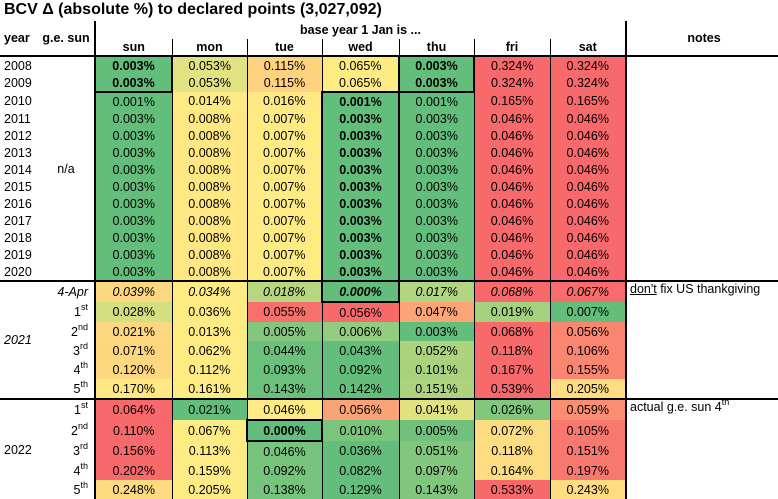 Image resolution: width=778 pixels, height=499 pixels. I want to click on value-cell-fri: 0.026%, so click(511, 409).